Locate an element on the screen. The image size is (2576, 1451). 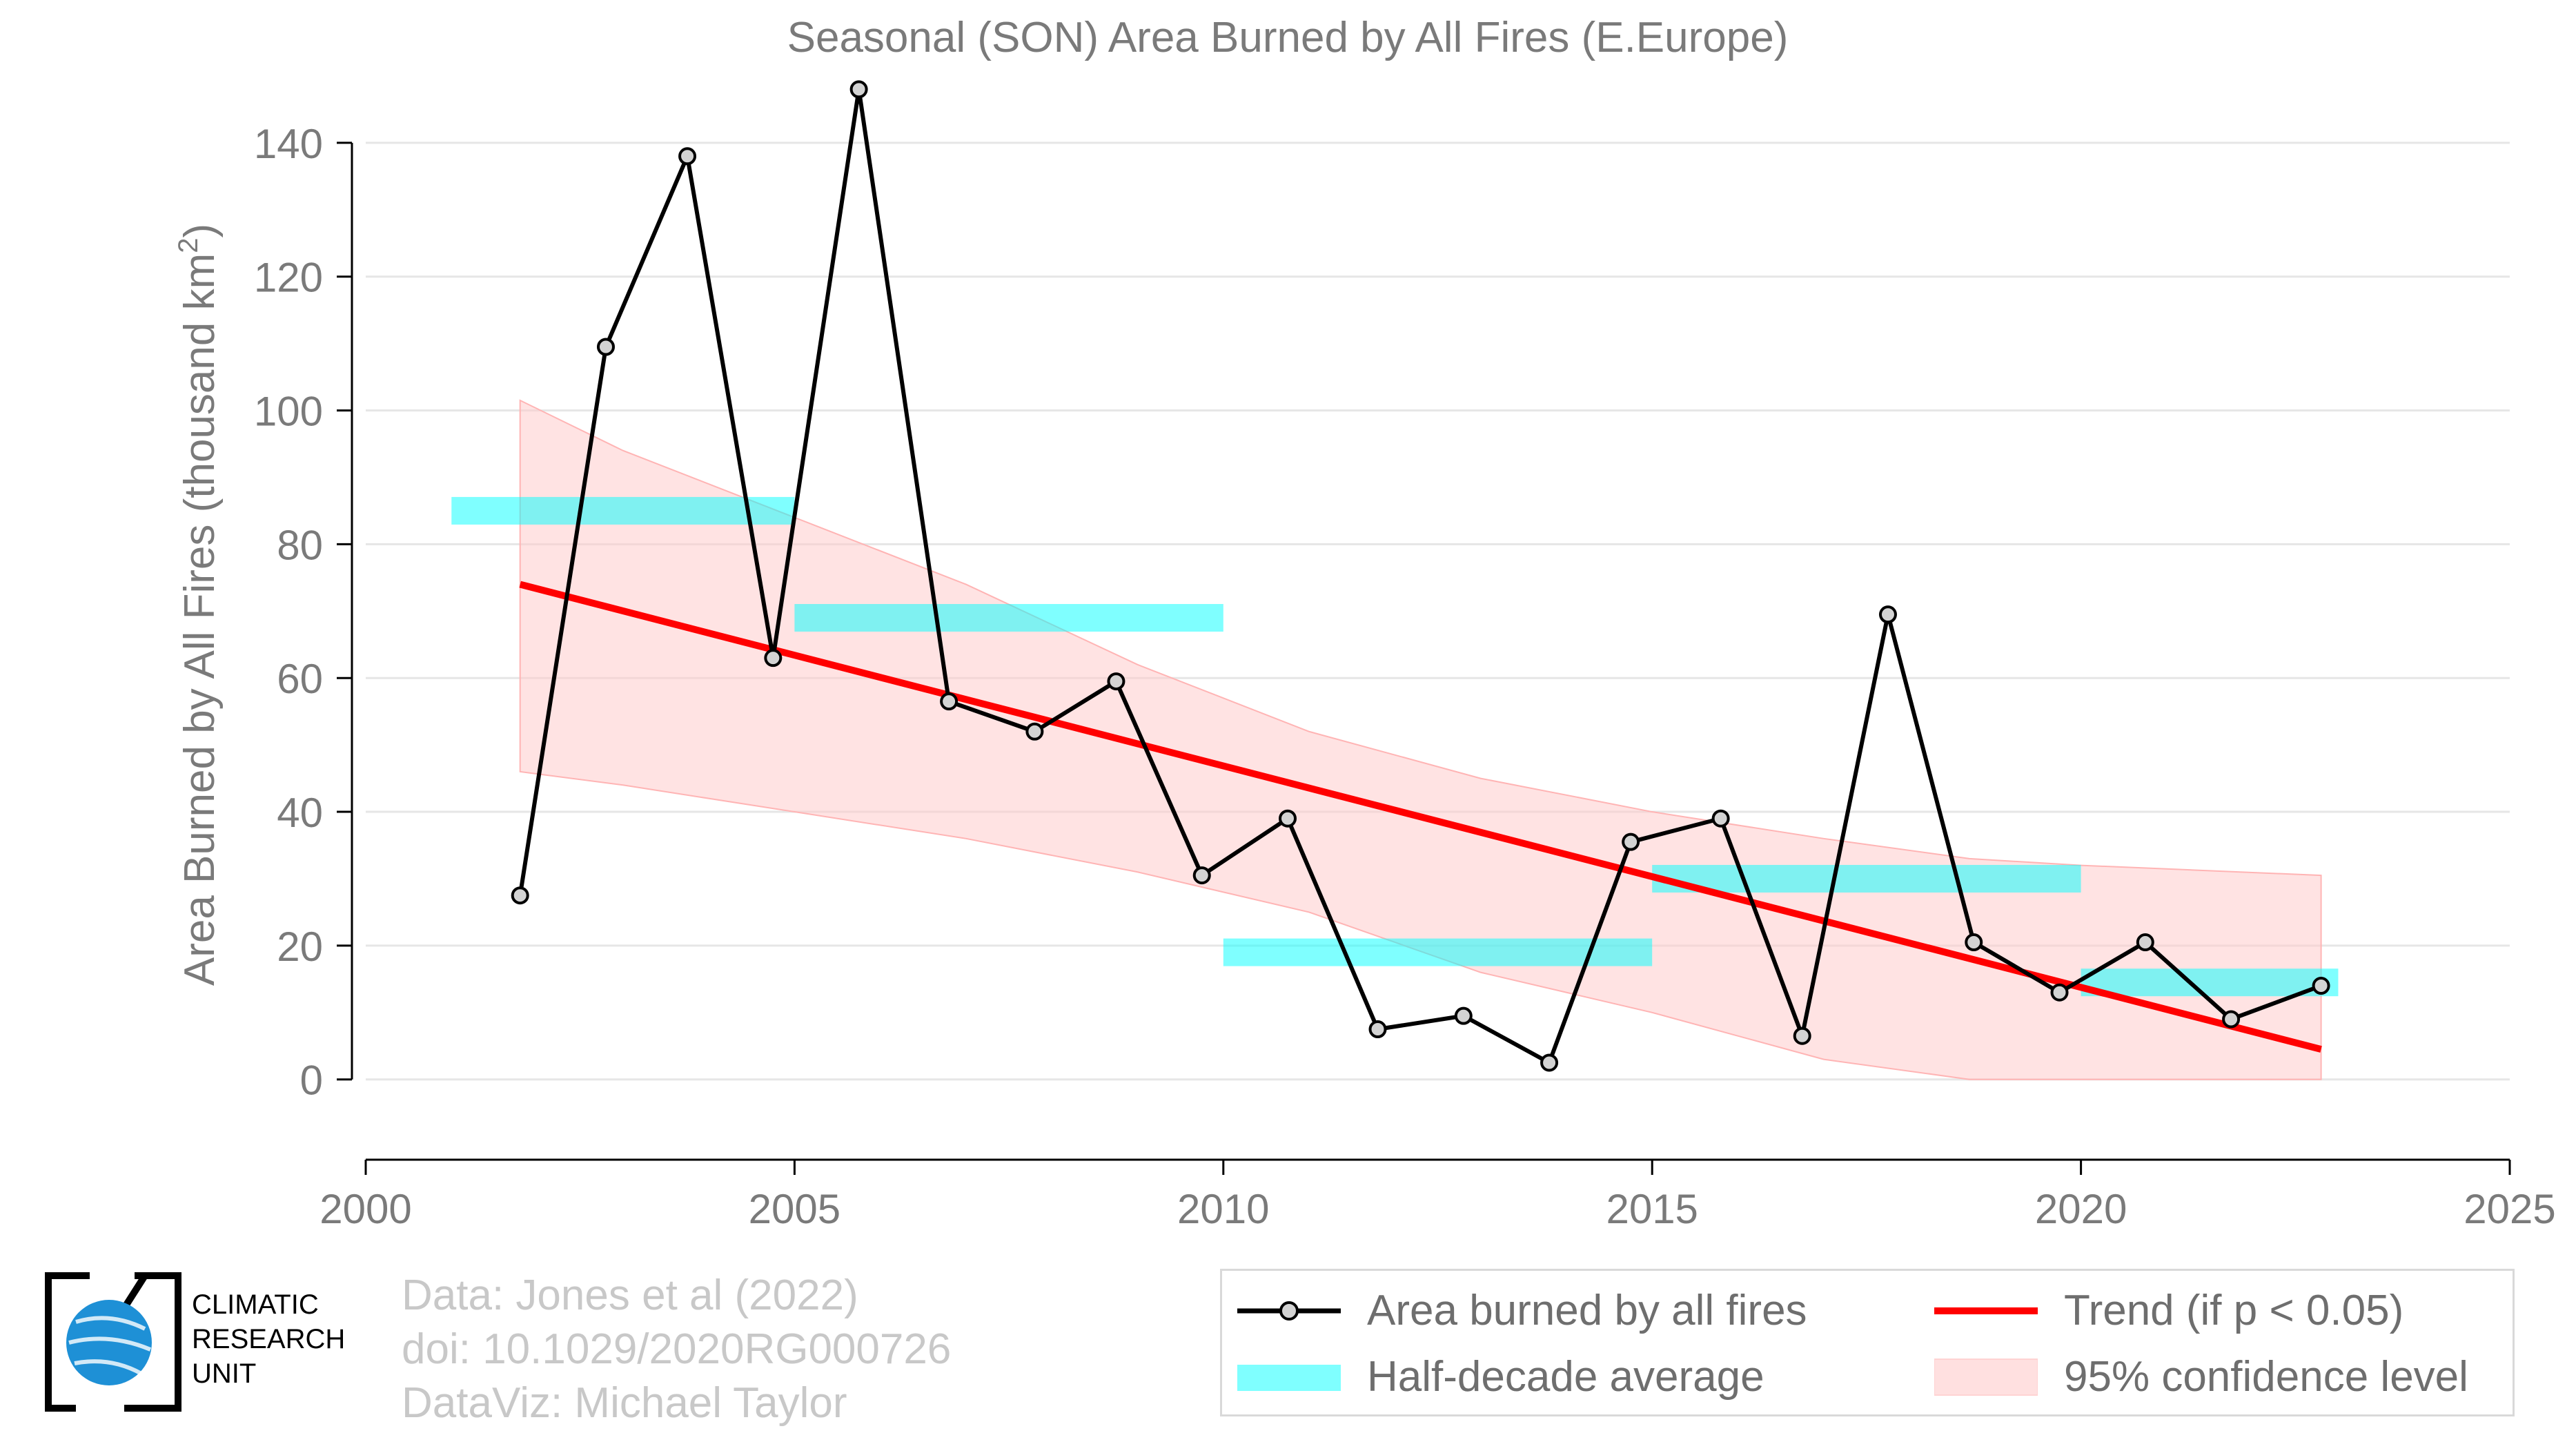
cru-logo is located at coordinates (113, 1342).